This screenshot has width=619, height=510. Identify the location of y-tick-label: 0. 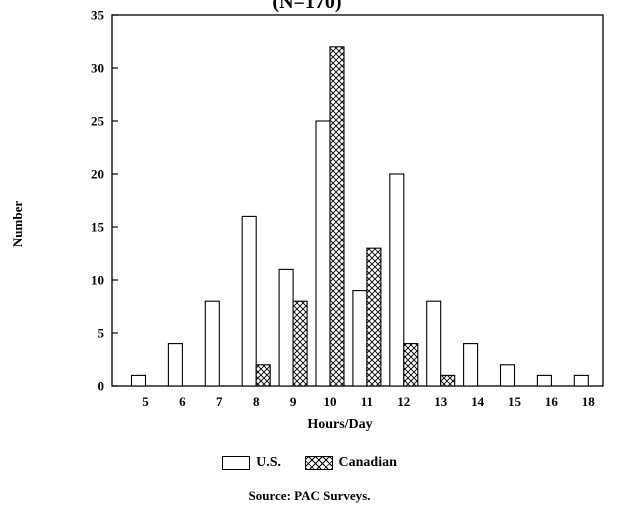
(101, 386).